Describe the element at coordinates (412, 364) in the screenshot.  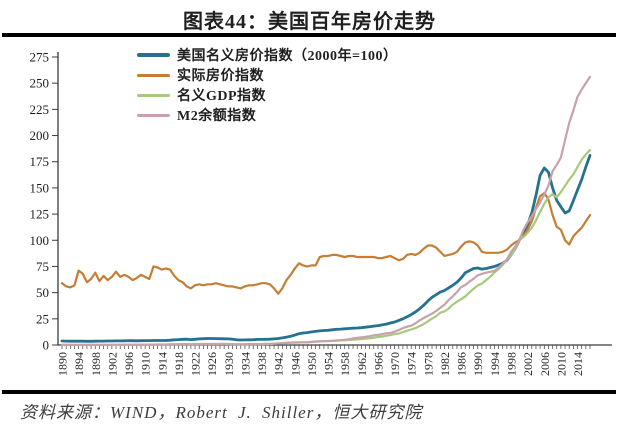
I see `x-axis-label: 1974` at that location.